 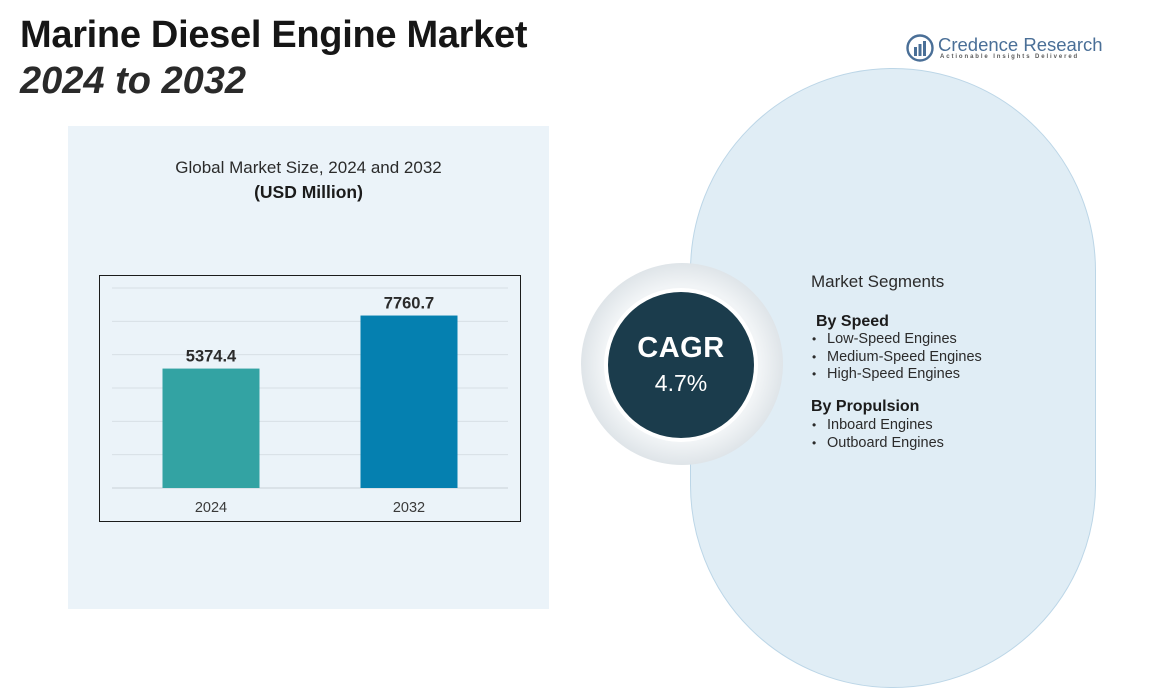 What do you see at coordinates (681, 348) in the screenshot?
I see `cagr-label: CAGR` at bounding box center [681, 348].